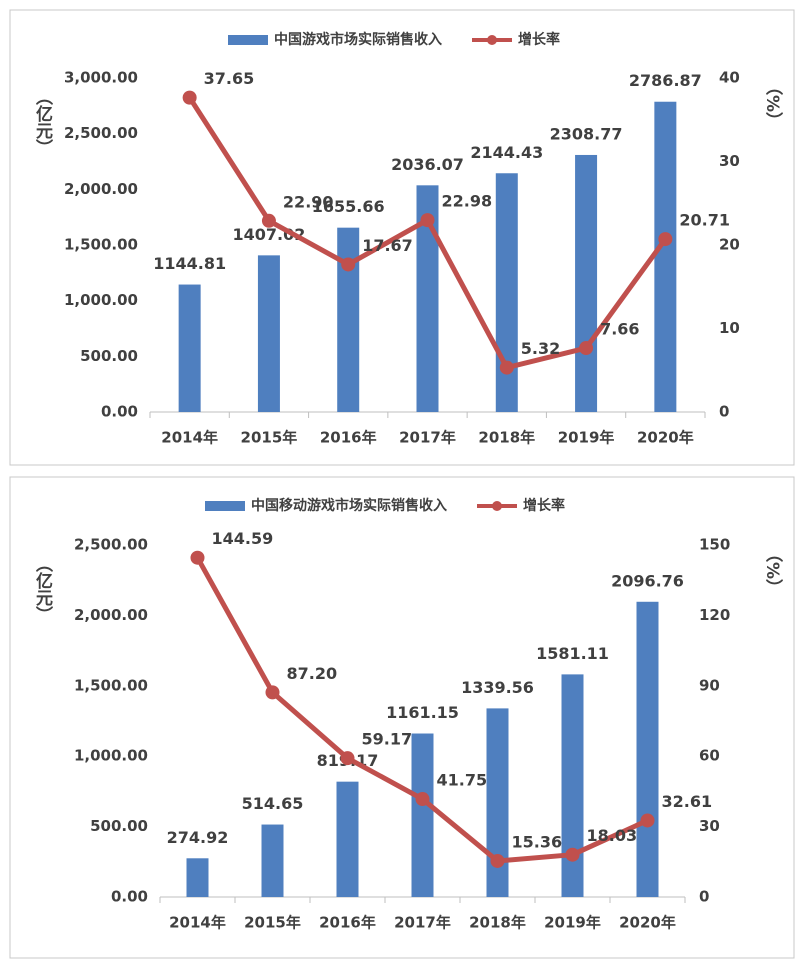  What do you see at coordinates (709, 685) in the screenshot?
I see `y2-tick-label: 90` at bounding box center [709, 685].